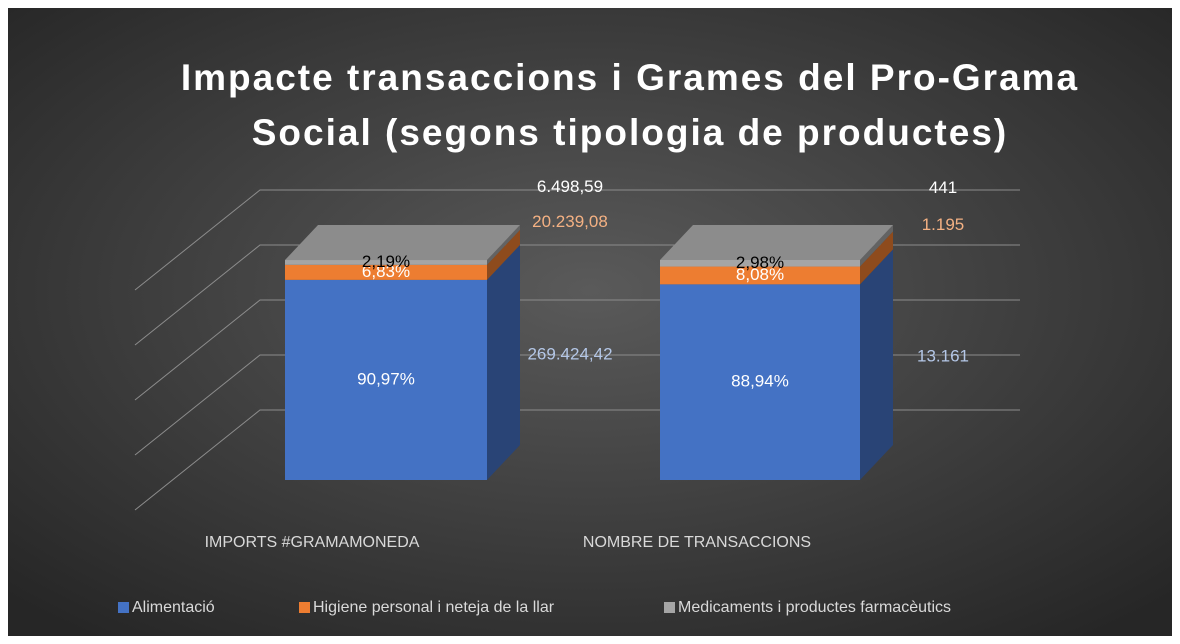 The height and width of the screenshot is (644, 1180). I want to click on data-label: 8,08%, so click(760, 274).